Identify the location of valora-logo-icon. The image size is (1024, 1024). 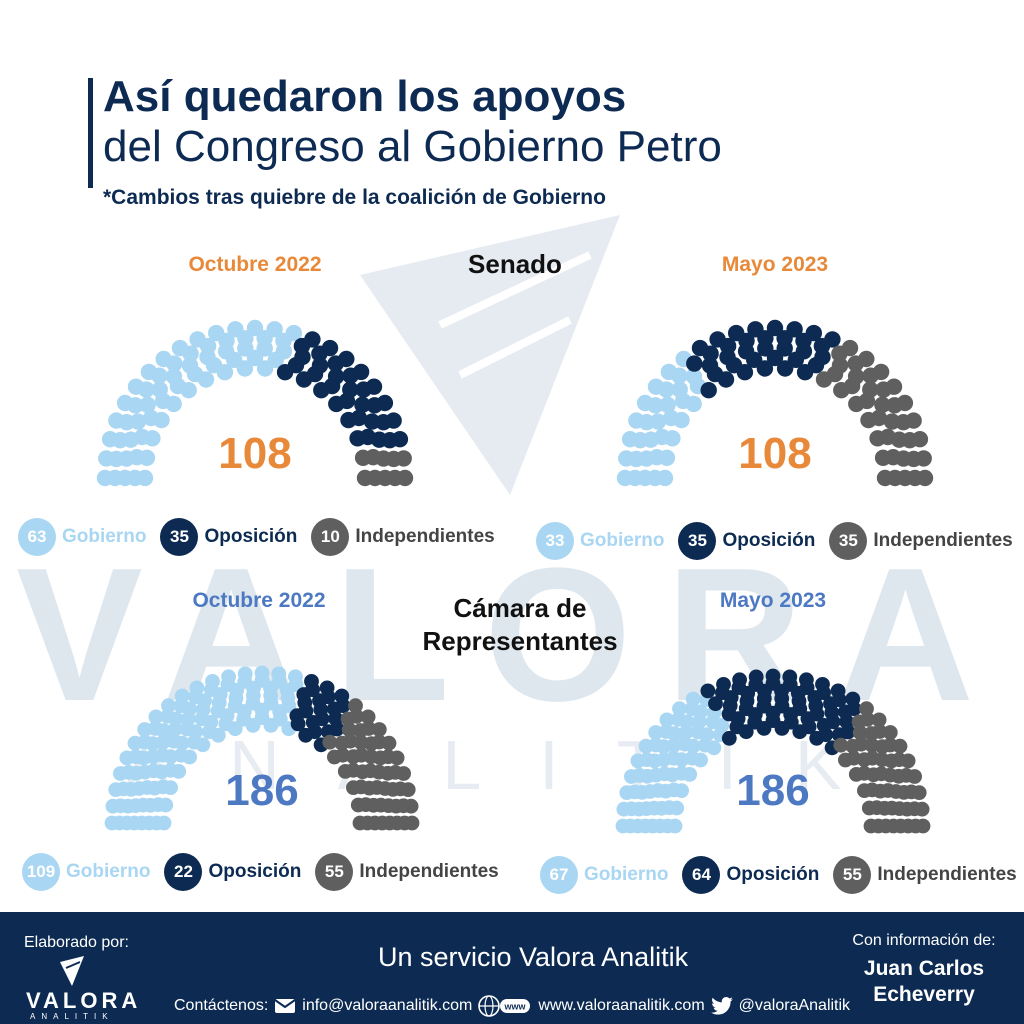
(72, 971).